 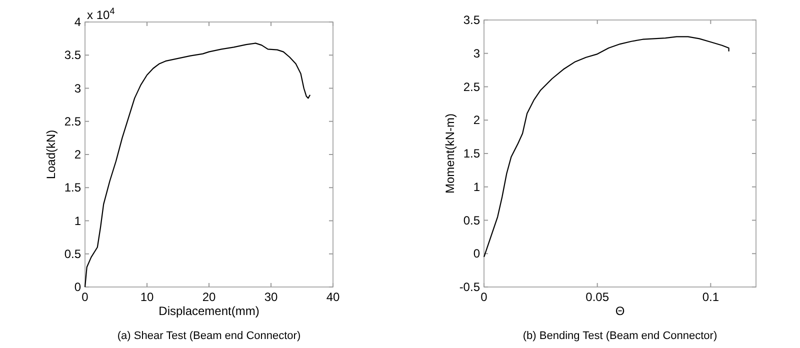 I want to click on x-tick-label: 40, so click(x=333, y=297).